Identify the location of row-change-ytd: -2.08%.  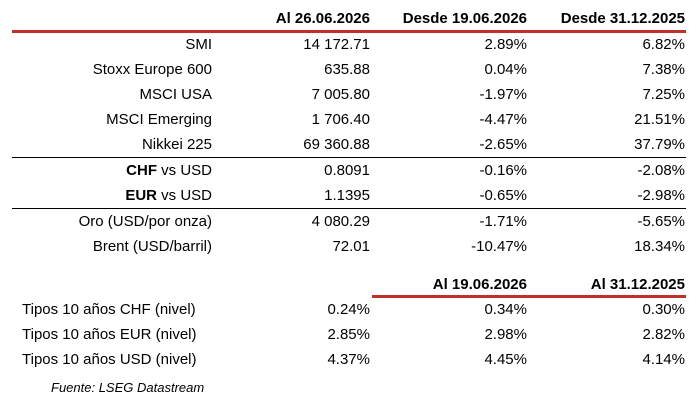
(661, 170).